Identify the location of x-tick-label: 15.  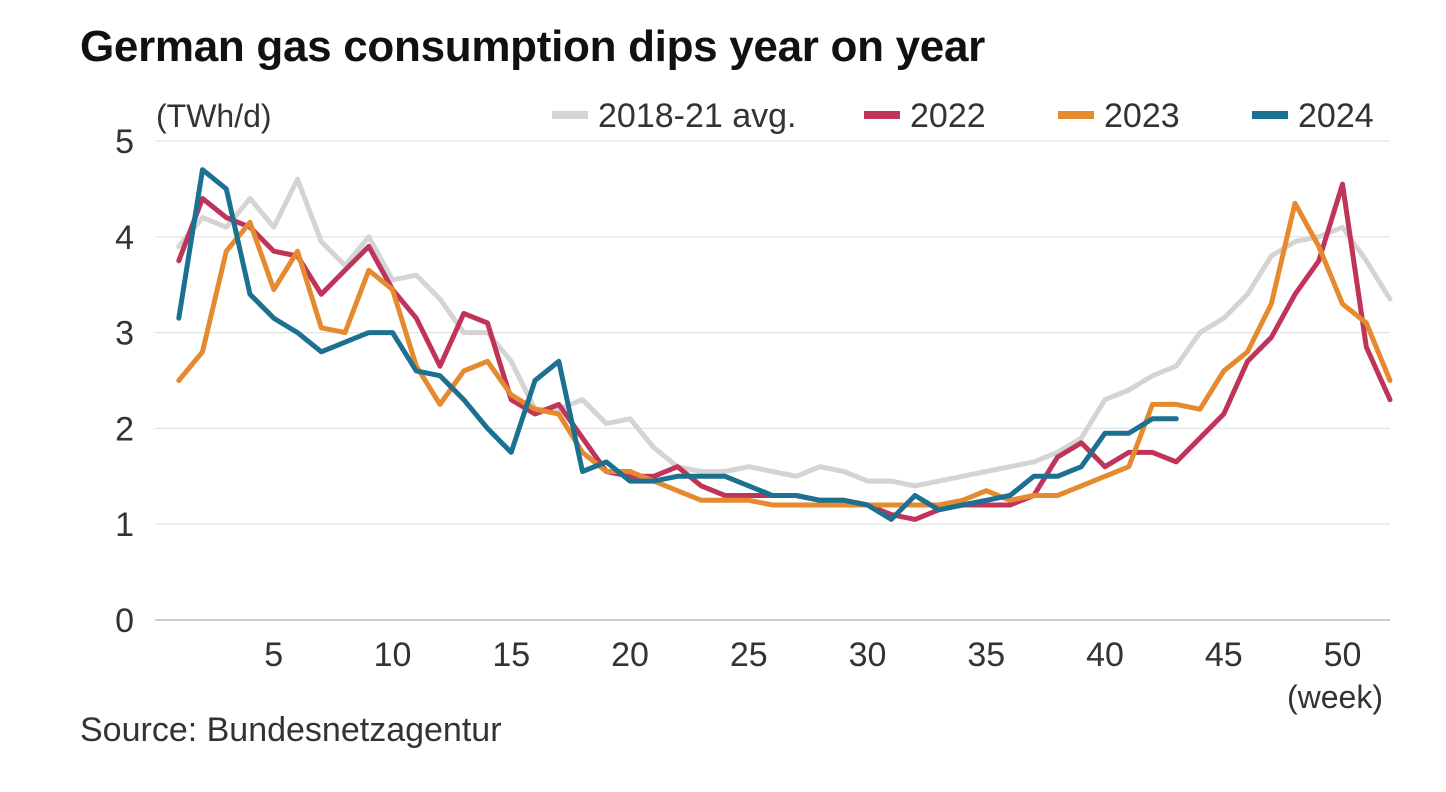
(511, 655).